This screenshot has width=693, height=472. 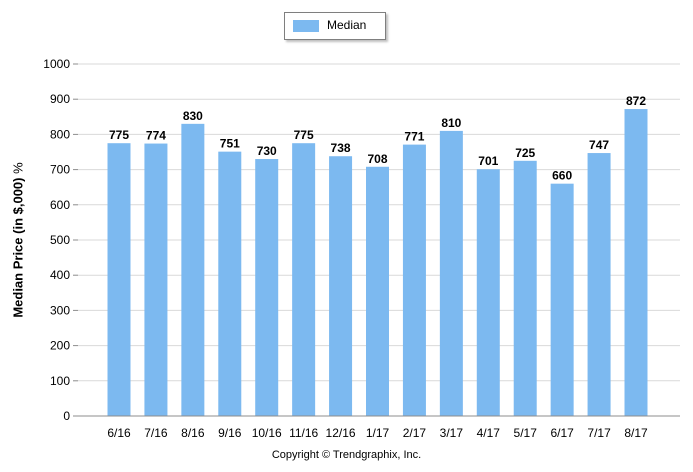 I want to click on data-label: 872, so click(x=636, y=101).